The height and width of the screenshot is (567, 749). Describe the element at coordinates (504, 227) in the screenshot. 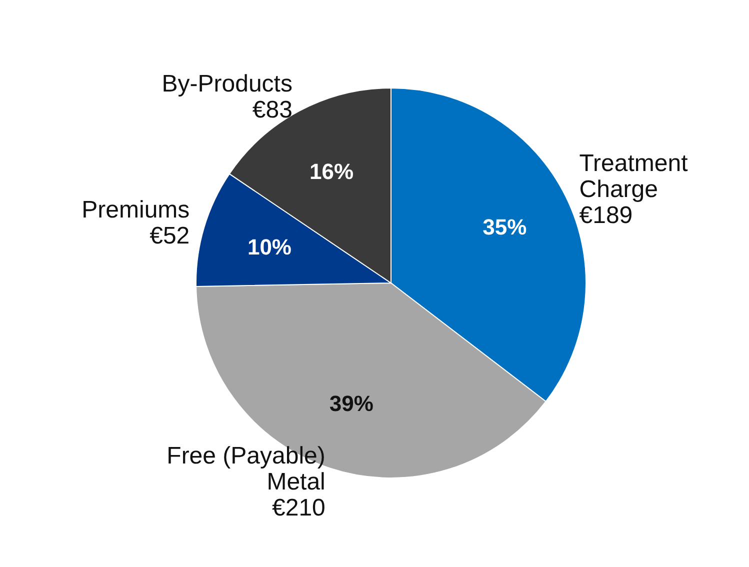

I see `text: 35%` at that location.